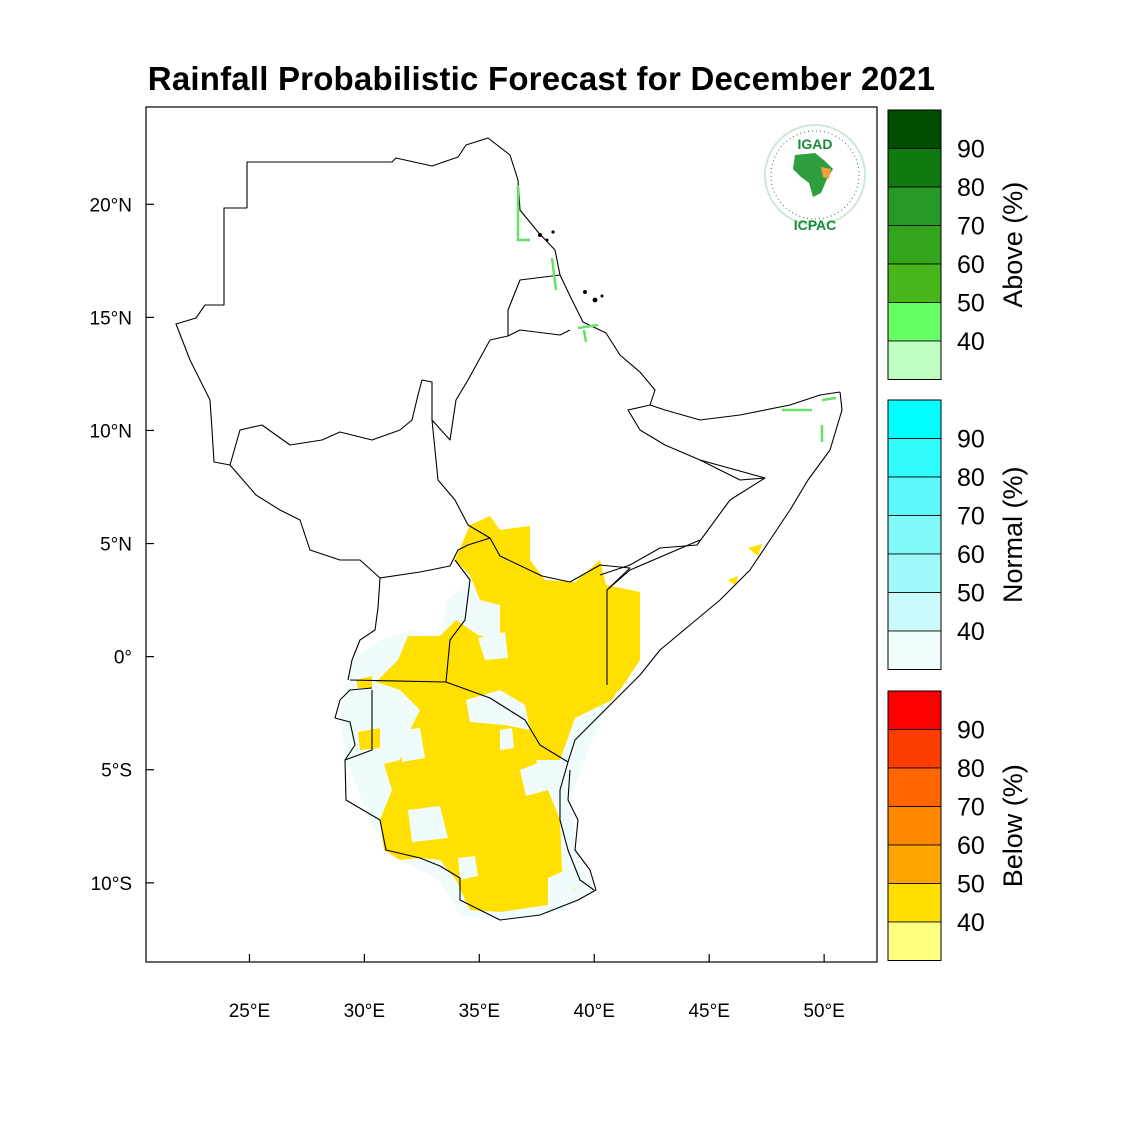 The image size is (1125, 1125). I want to click on logo-bottom-text: ICPAC, so click(815, 225).